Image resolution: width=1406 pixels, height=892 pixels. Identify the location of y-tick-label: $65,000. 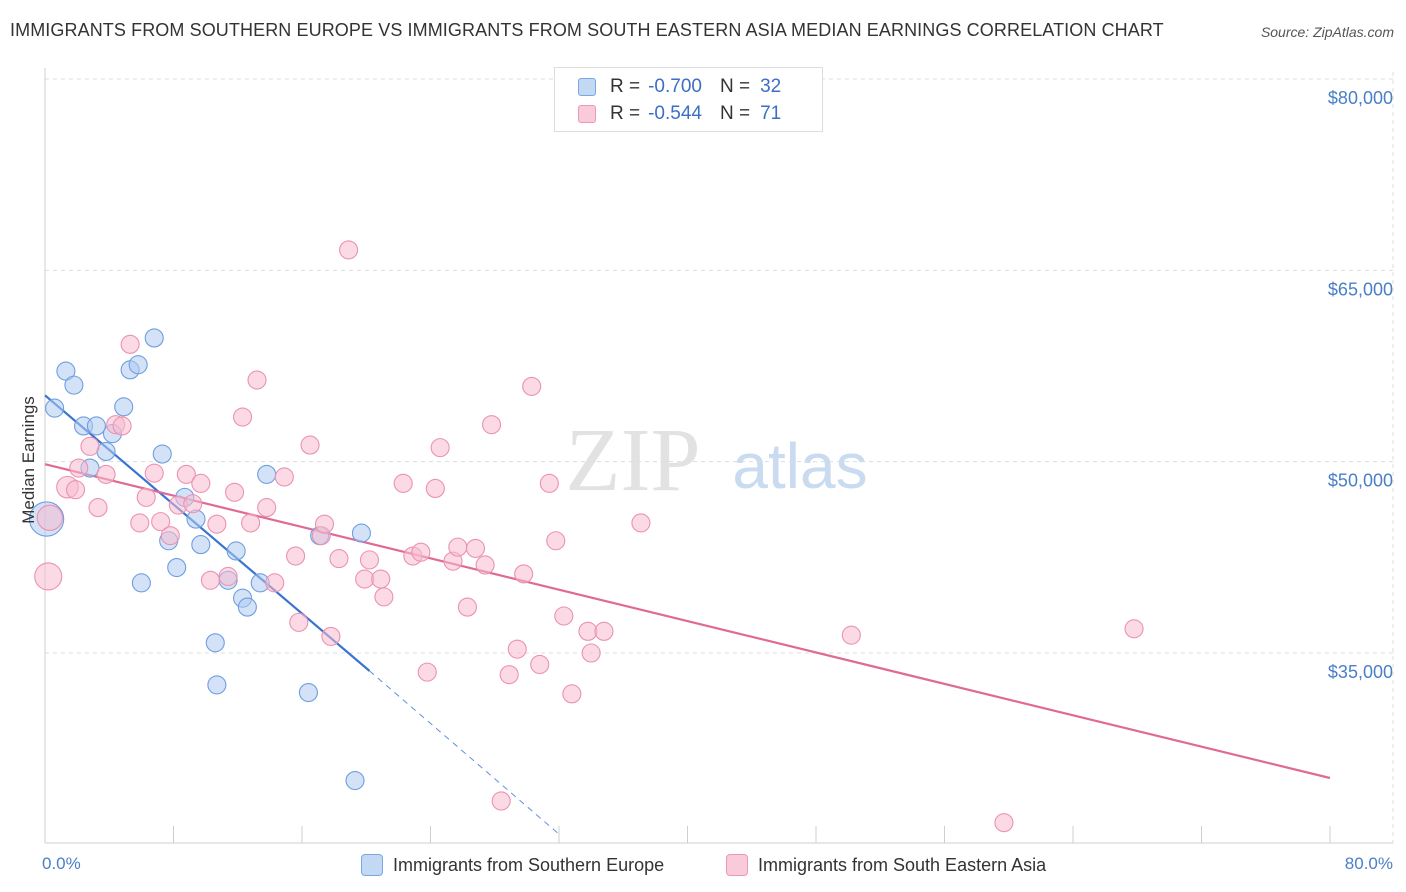
(1360, 289).